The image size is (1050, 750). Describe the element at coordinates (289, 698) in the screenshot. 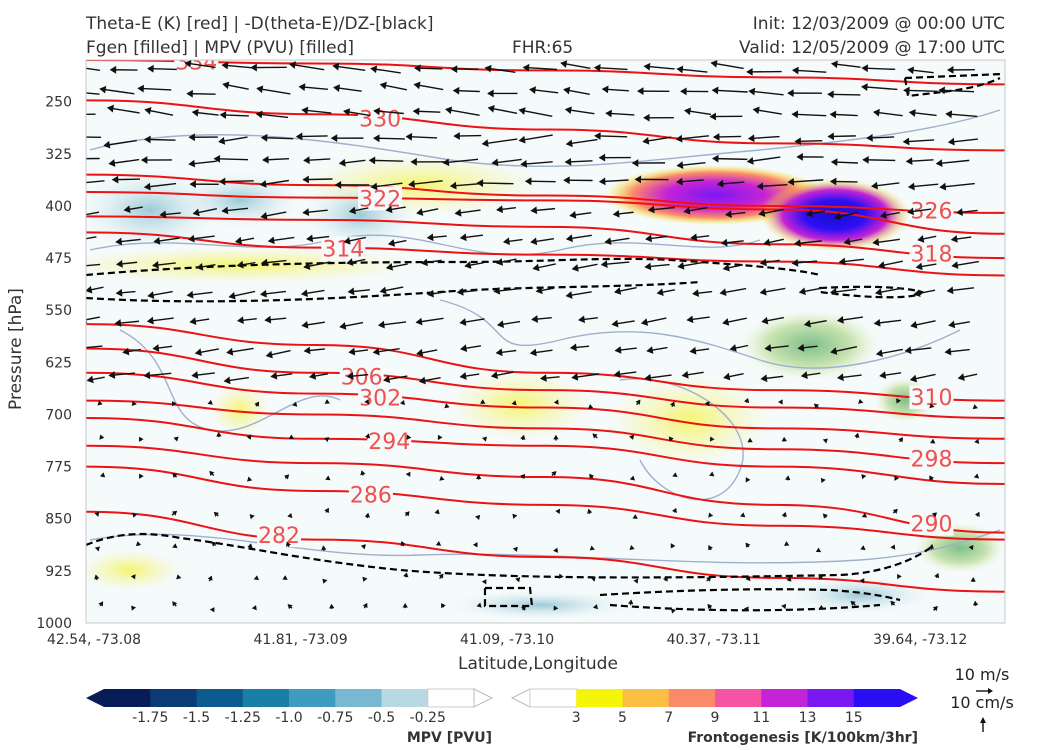

I see `mpv-colorbar-cells` at that location.